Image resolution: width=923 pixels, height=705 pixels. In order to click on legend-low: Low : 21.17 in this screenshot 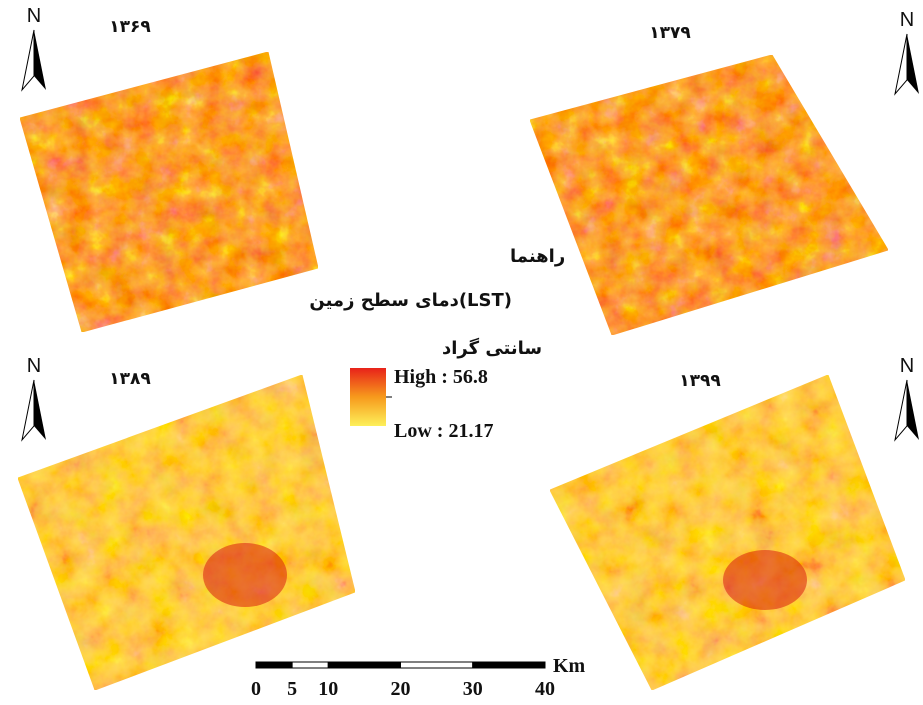, I will do `click(443, 431)`.